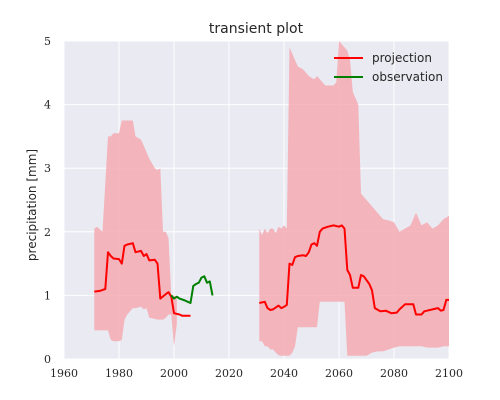 The image size is (500, 400). Describe the element at coordinates (47, 168) in the screenshot. I see `y-tick-label: 3` at that location.